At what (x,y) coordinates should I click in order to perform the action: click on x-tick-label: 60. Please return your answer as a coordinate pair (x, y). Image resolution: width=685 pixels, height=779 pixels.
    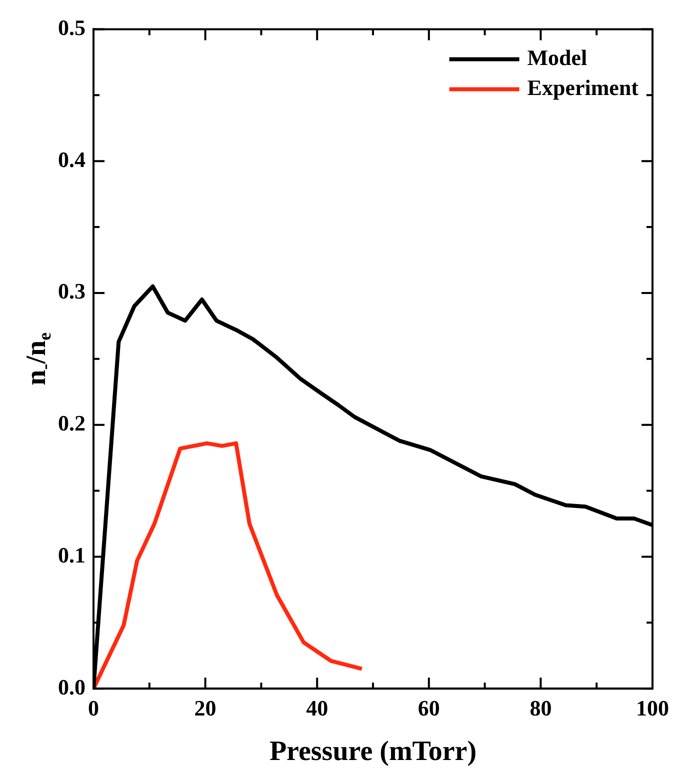
    Looking at the image, I should click on (429, 707).